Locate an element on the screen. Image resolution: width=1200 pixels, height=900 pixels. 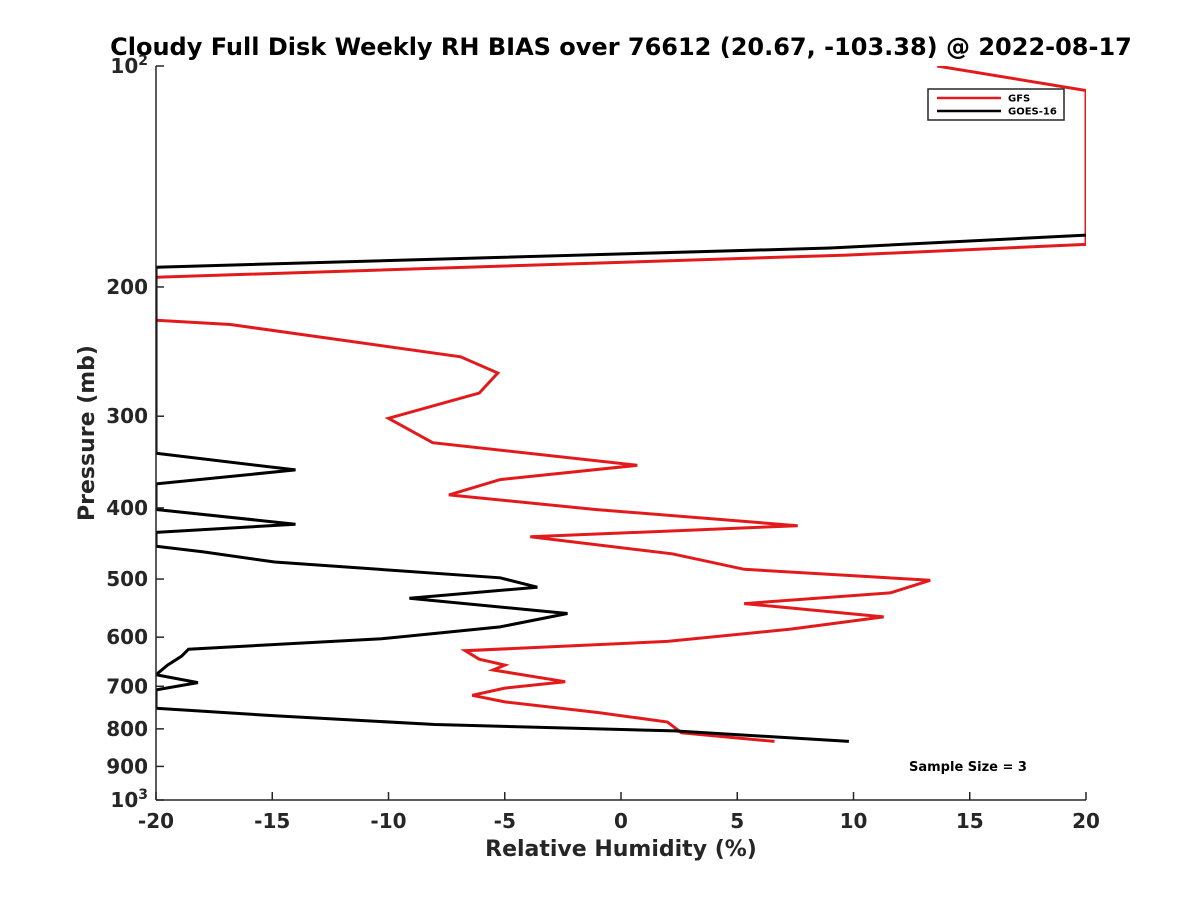
y-tick-label: 200 is located at coordinates (127, 287).